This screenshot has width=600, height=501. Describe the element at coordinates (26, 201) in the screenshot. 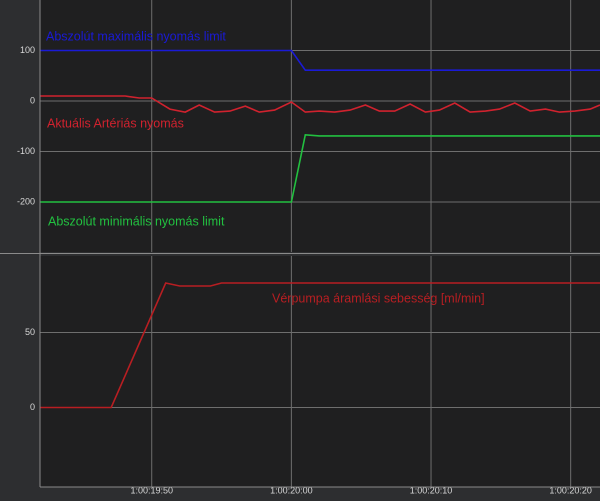

I see `y-tick-label: -200` at that location.